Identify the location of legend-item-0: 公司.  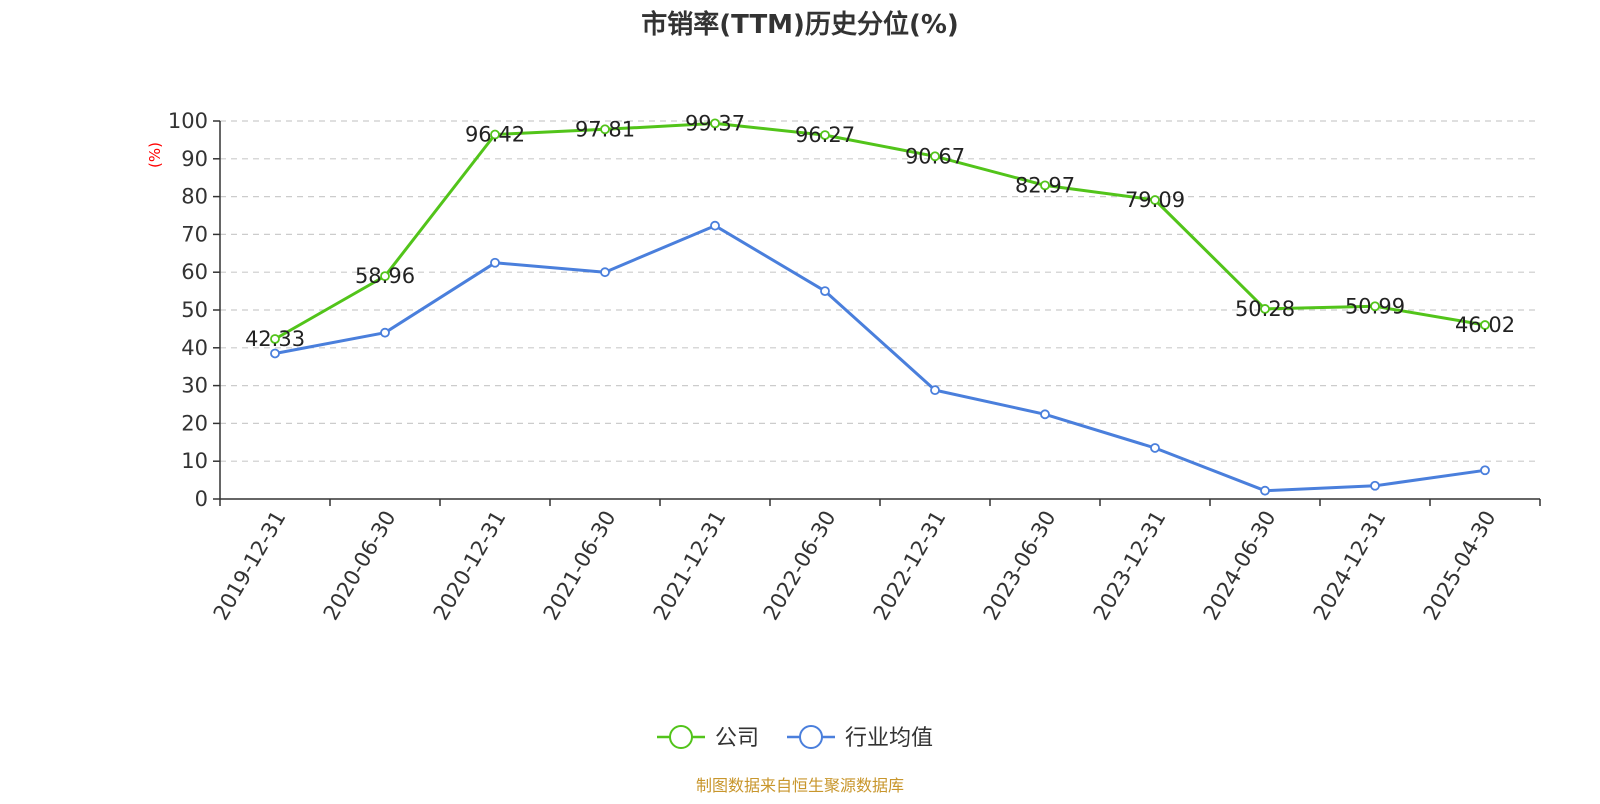
(708, 738).